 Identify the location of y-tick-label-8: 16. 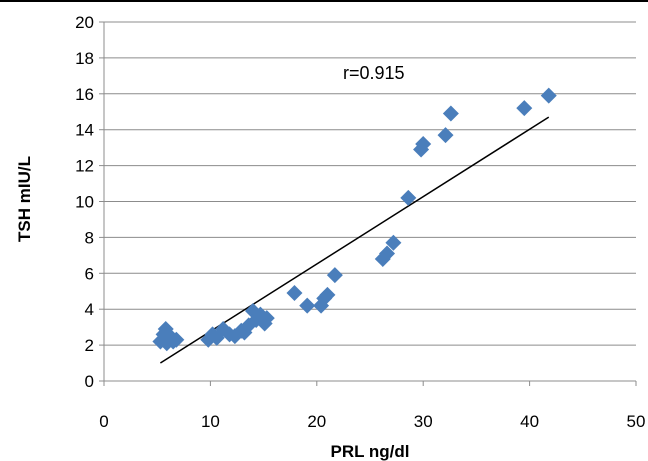
(84, 94).